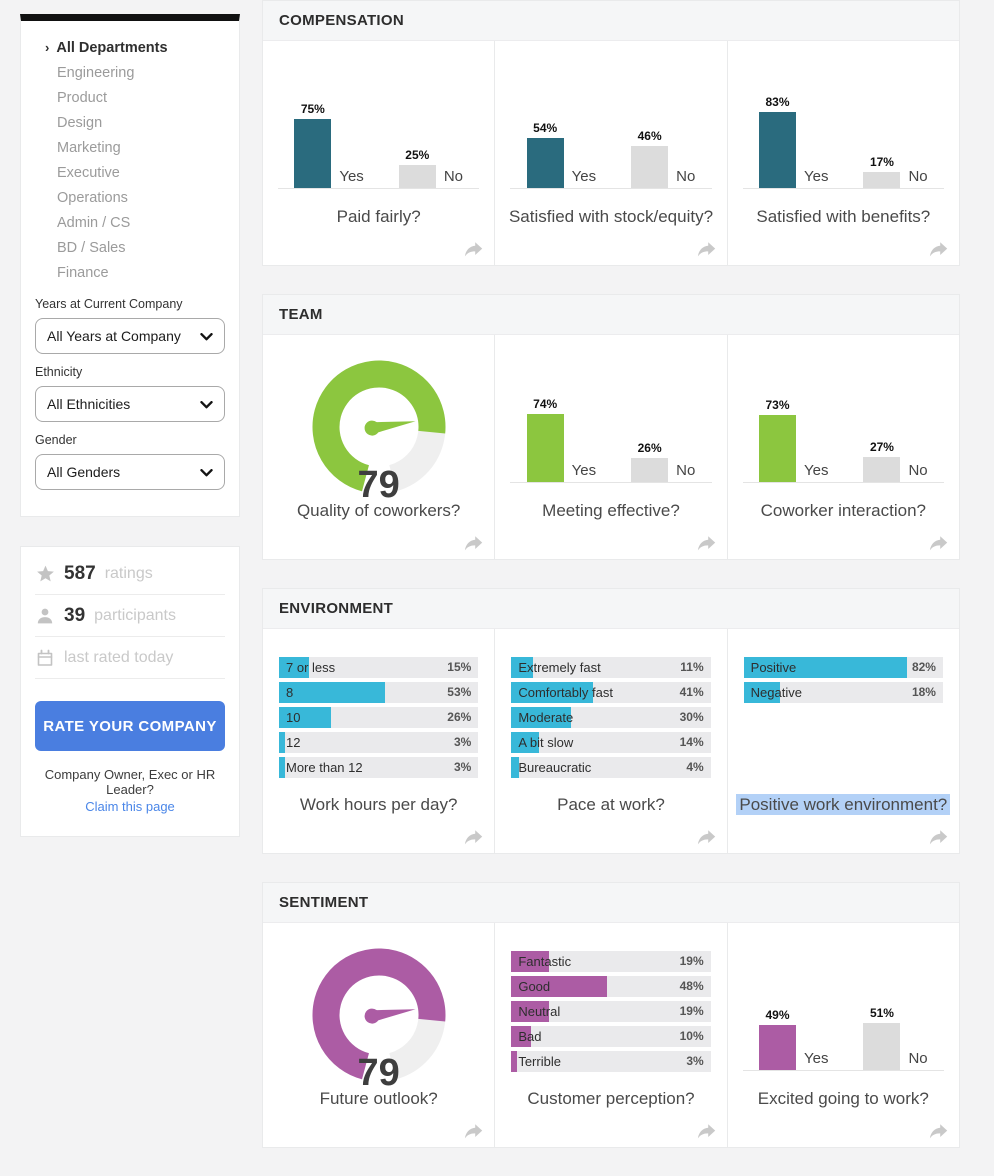  Describe the element at coordinates (379, 742) in the screenshot. I see `bar-row-12: 12 3%` at that location.